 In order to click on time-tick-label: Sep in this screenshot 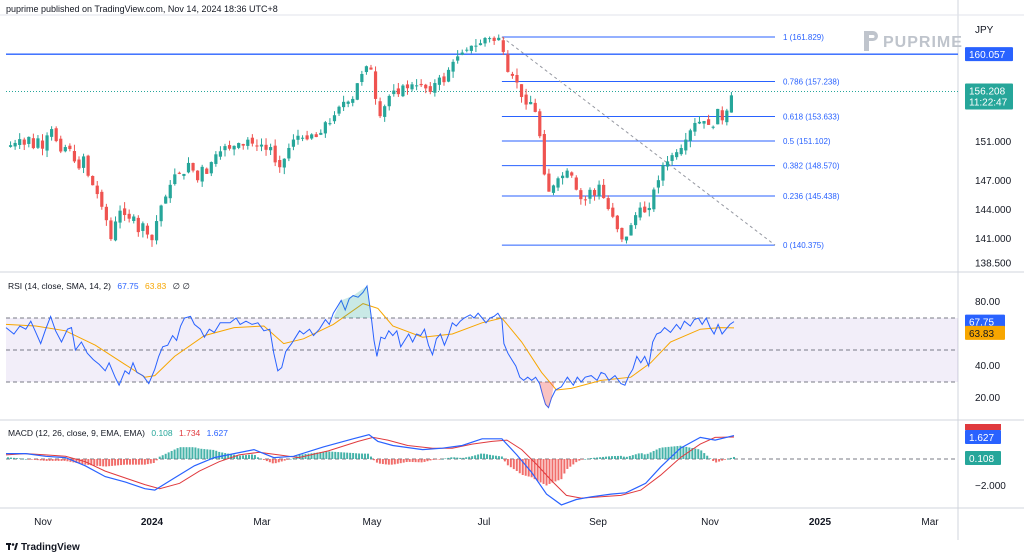, I will do `click(598, 522)`.